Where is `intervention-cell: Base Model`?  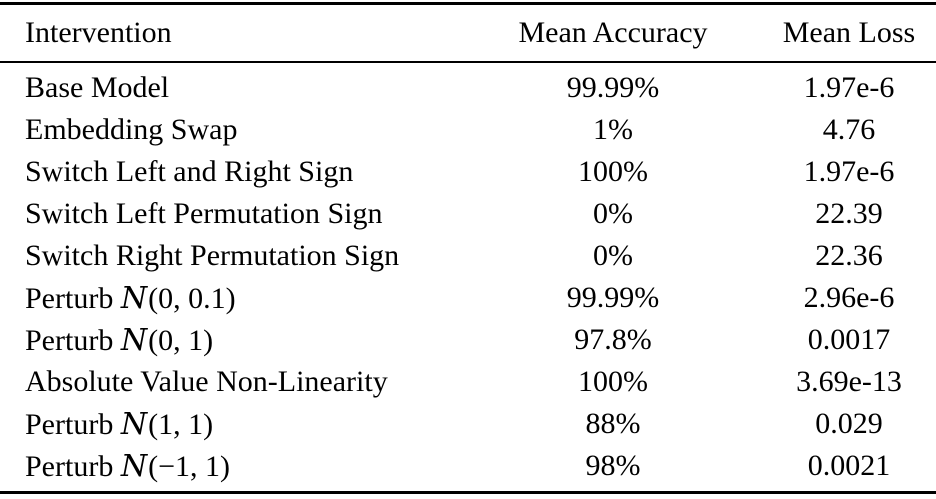 intervention-cell: Base Model is located at coordinates (97, 87).